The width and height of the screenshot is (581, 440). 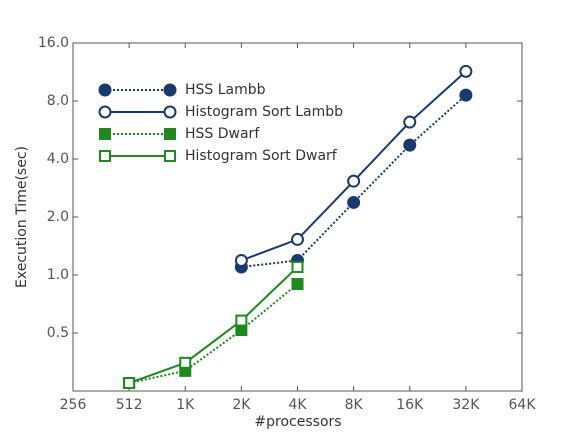 What do you see at coordinates (354, 405) in the screenshot?
I see `x-tick-label: 8K` at bounding box center [354, 405].